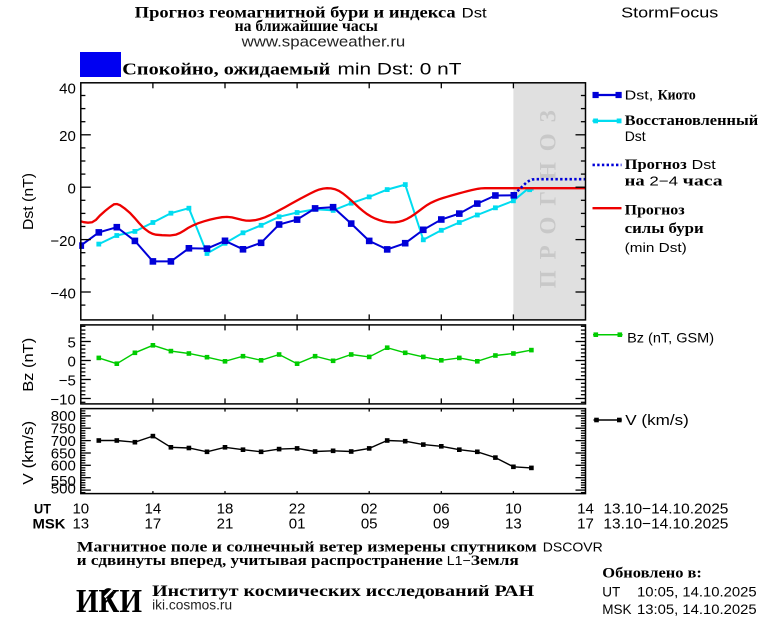  I want to click on svg-text: на ближайшие часы, so click(306, 26).